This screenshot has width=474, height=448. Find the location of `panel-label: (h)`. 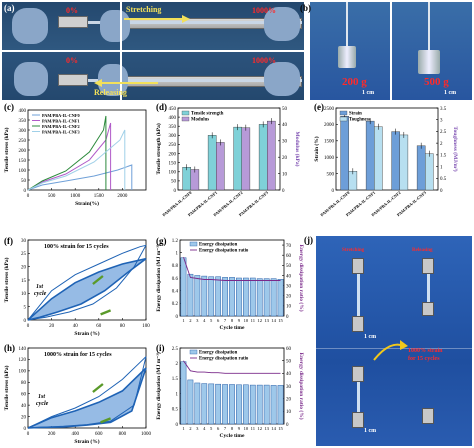

panel-label: (h) is located at coordinates (9, 348).